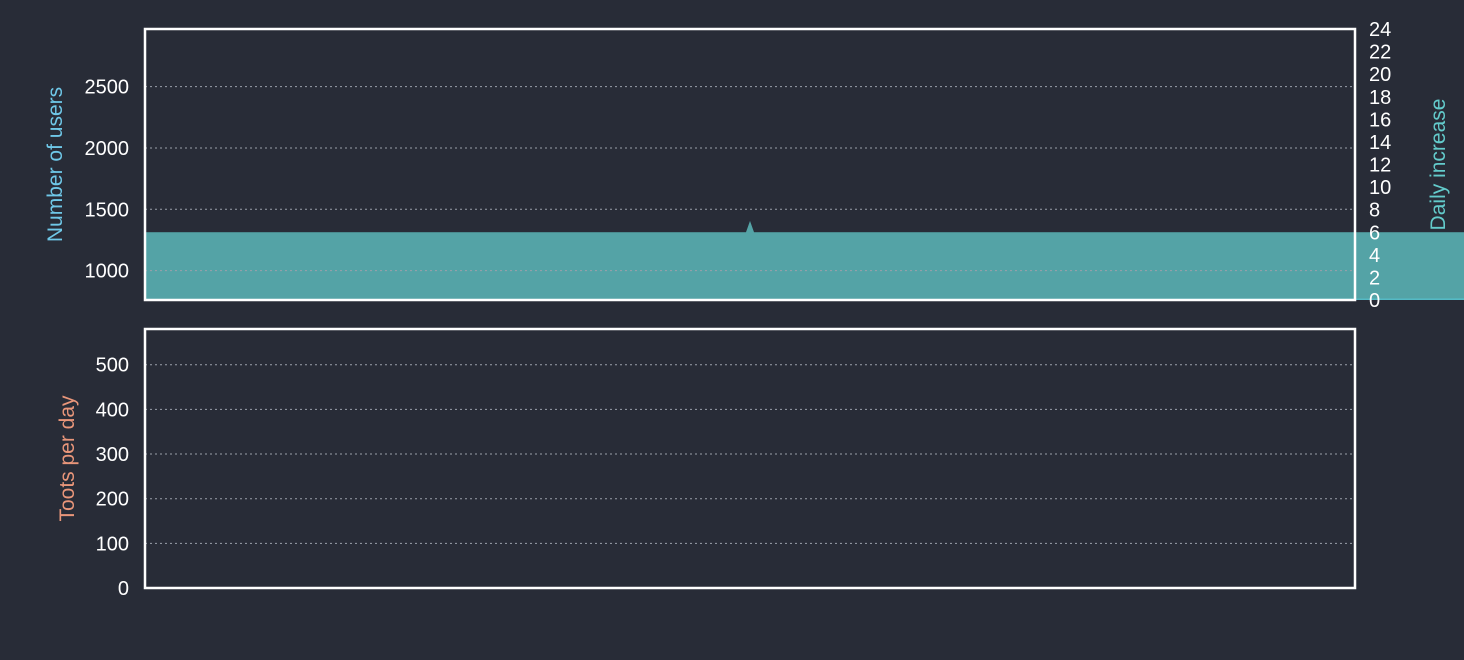 The width and height of the screenshot is (1464, 660). Describe the element at coordinates (112, 366) in the screenshot. I see `toots-tick-label: 500` at that location.